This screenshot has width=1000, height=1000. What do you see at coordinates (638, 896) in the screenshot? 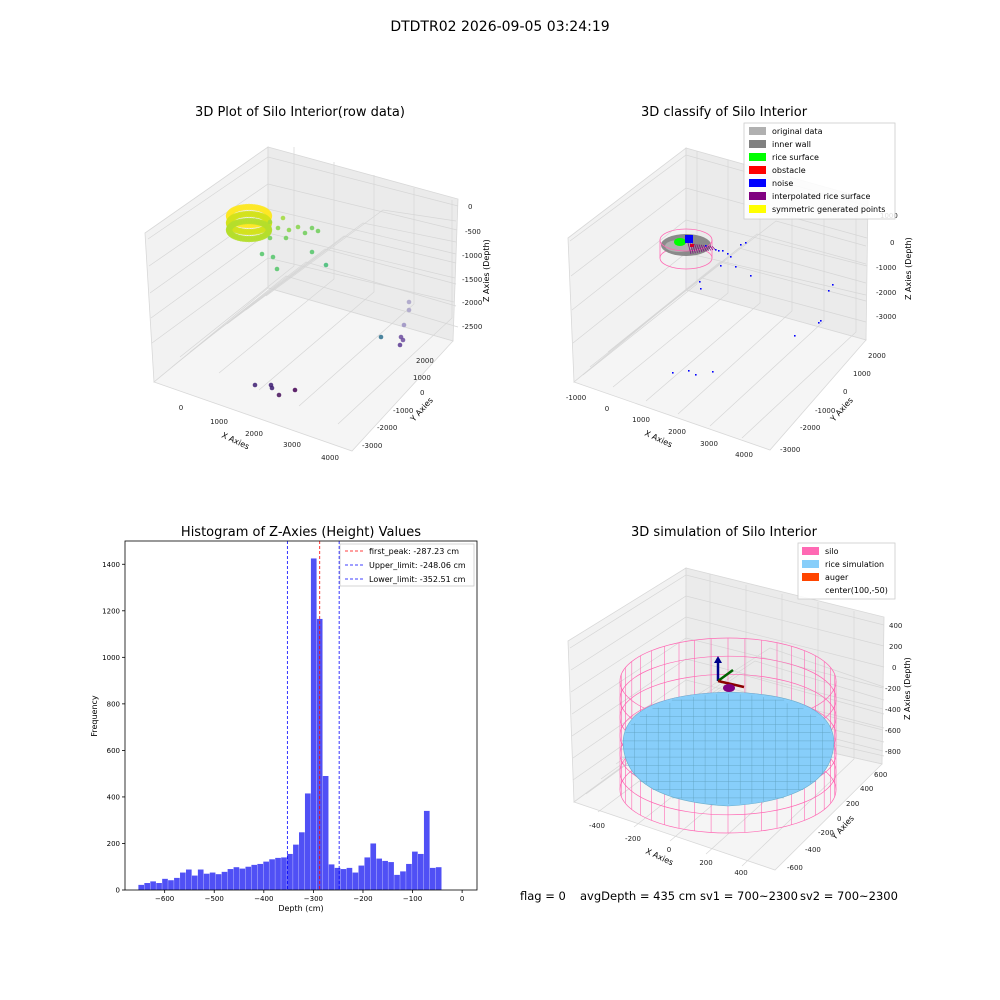
I see `avg-depth-text: avgDepth = 435 cm` at bounding box center [638, 896].